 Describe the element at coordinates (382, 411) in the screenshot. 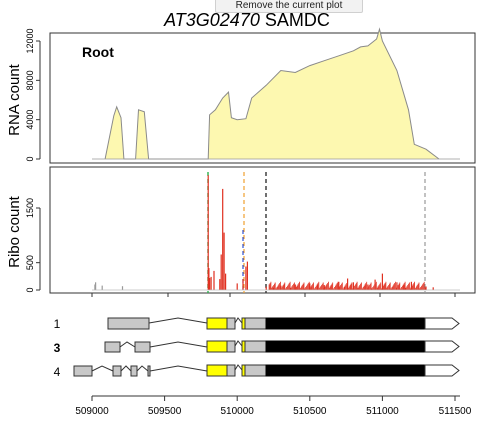

I see `x-tick-label: 511000` at that location.